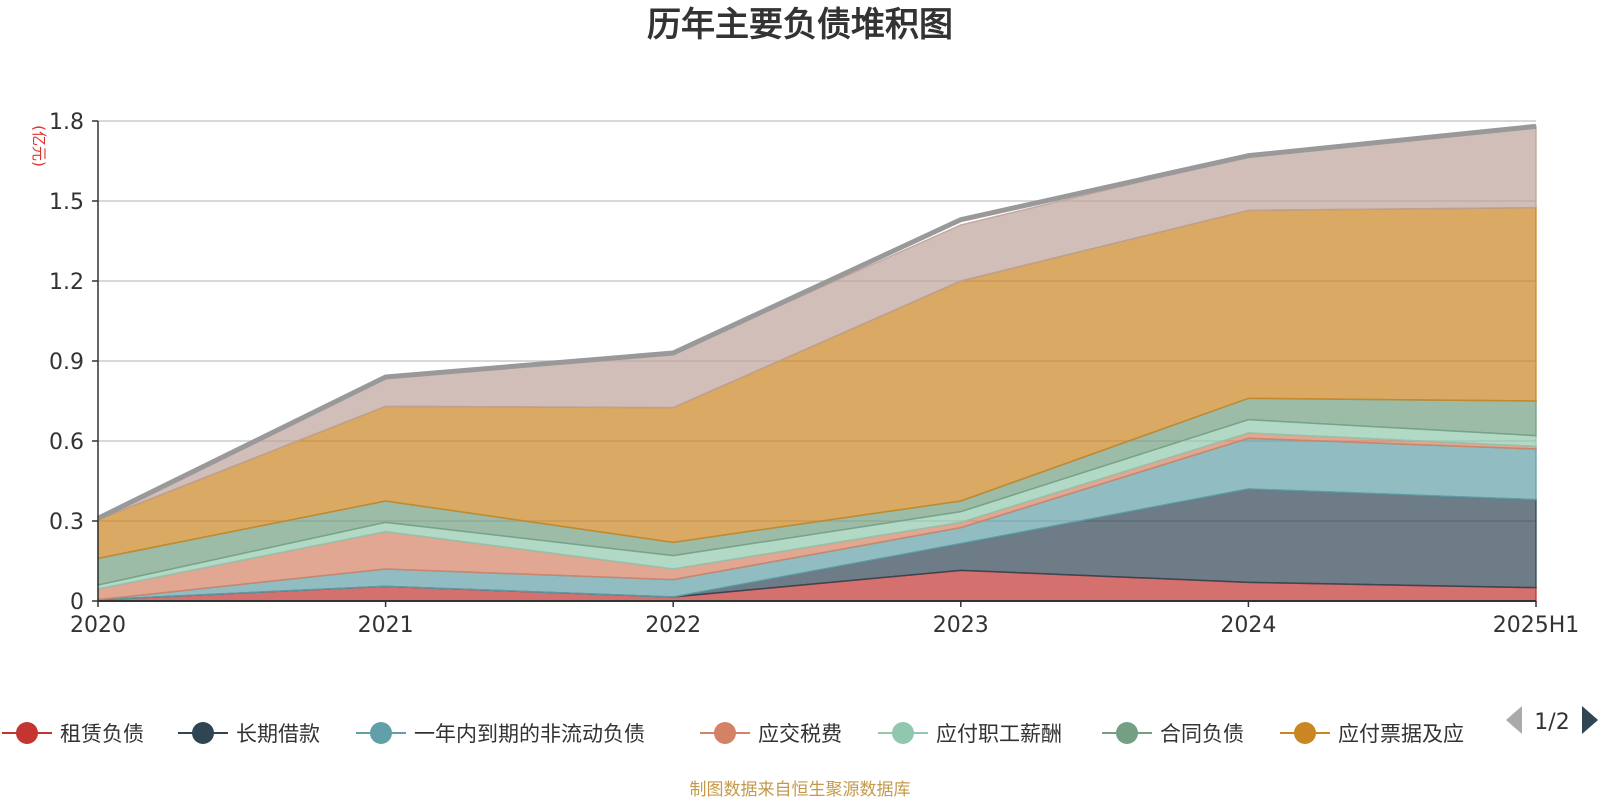 Image resolution: width=1600 pixels, height=800 pixels. What do you see at coordinates (278, 734) in the screenshot?
I see `legend-label: 长期借款` at bounding box center [278, 734].